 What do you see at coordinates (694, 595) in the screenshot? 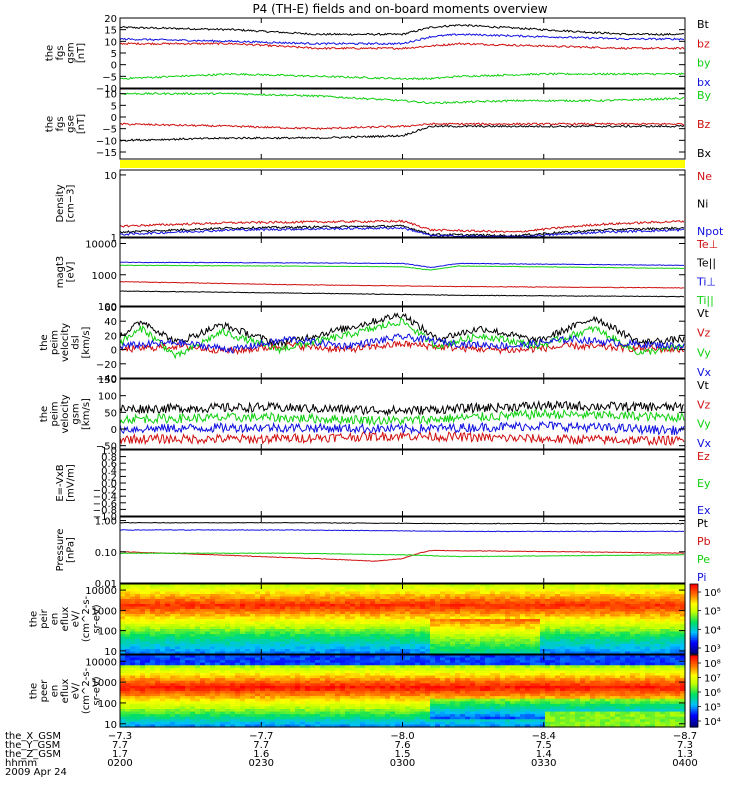
I see `colorbar-cell` at bounding box center [694, 595].